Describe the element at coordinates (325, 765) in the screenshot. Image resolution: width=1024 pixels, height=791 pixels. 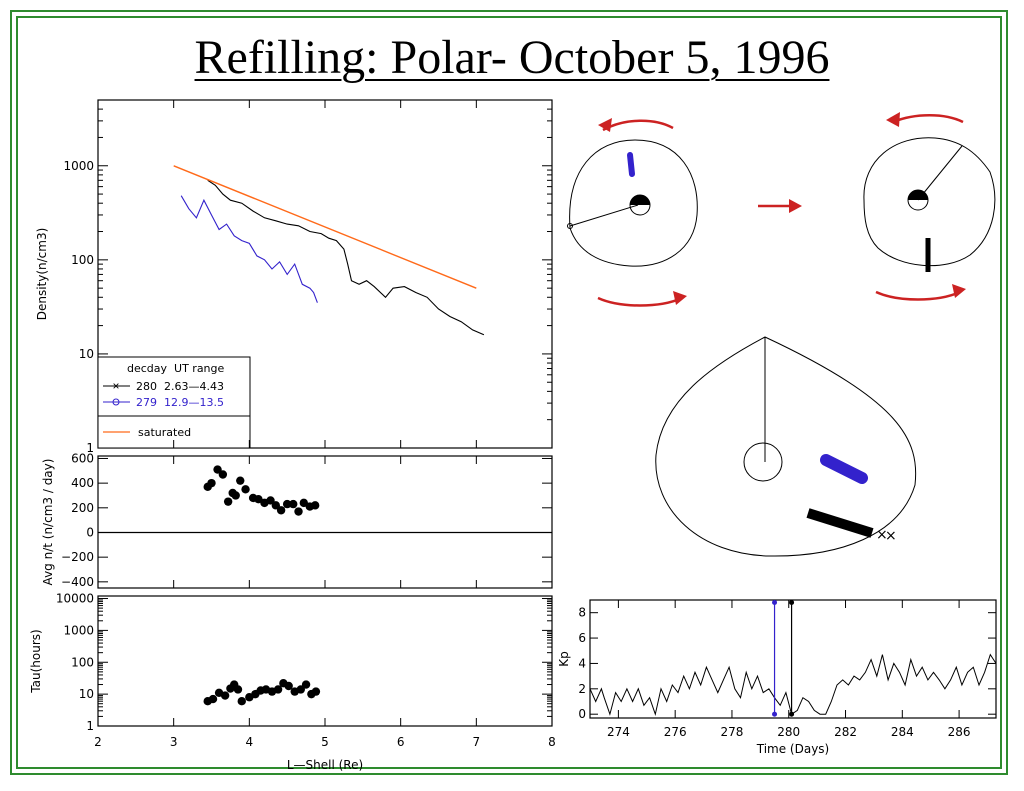
I see `tau-xlabel: L—Shell (Re)` at that location.